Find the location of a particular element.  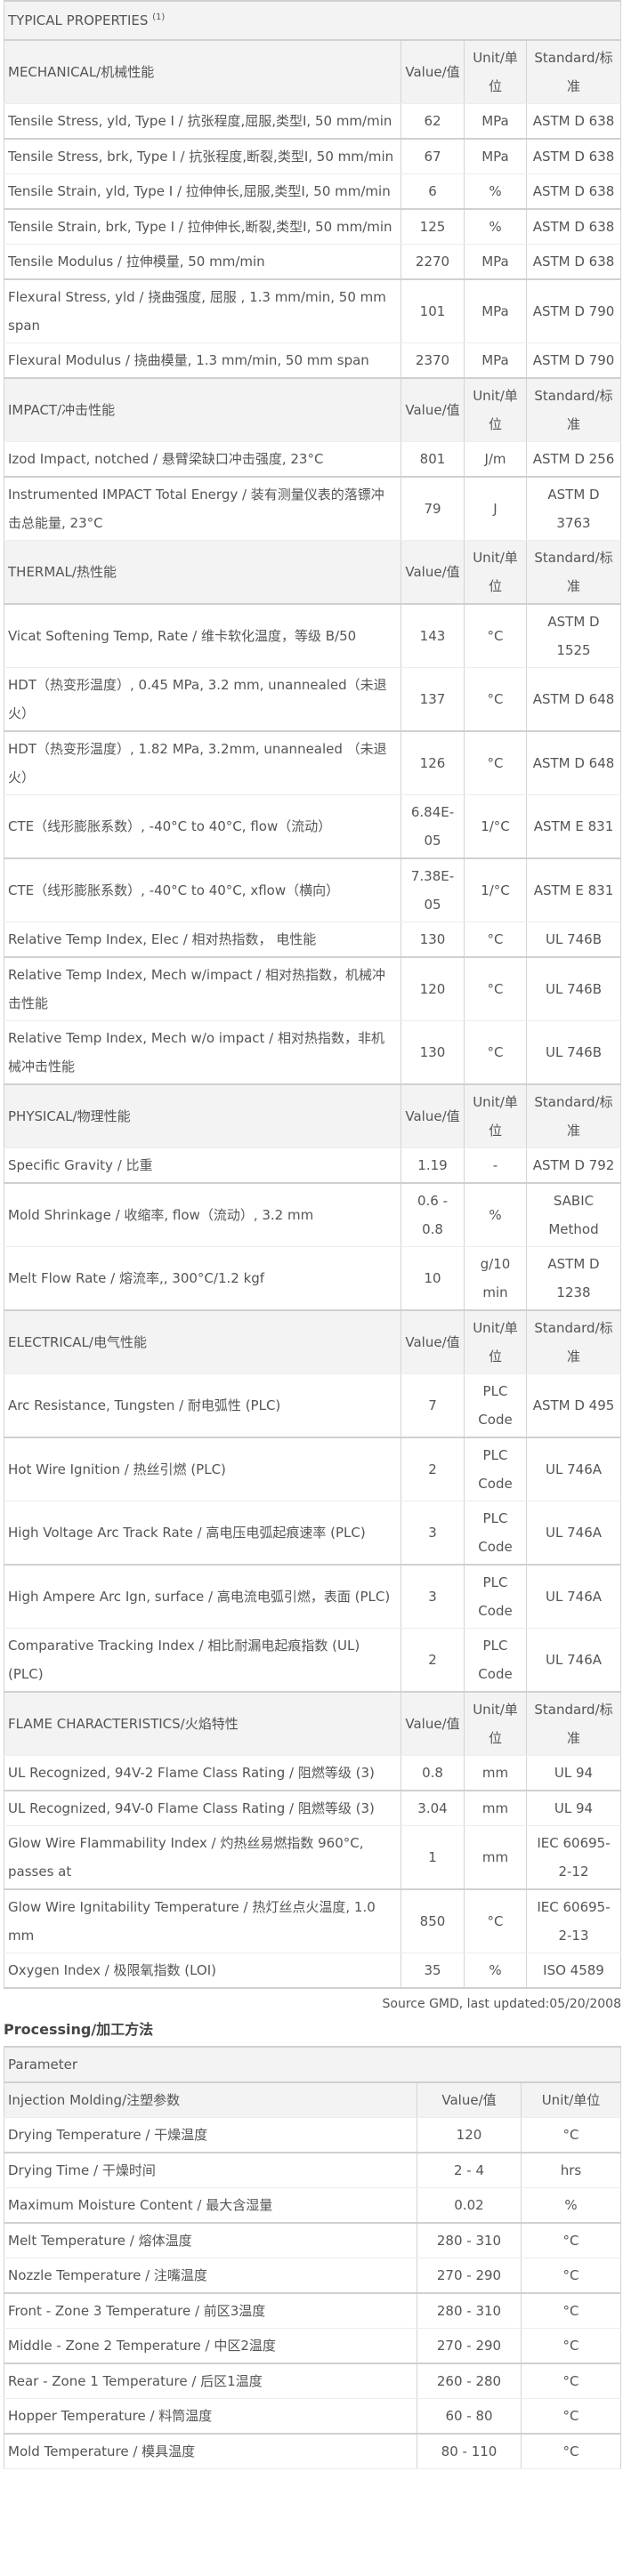

property-value: 101 is located at coordinates (433, 311).